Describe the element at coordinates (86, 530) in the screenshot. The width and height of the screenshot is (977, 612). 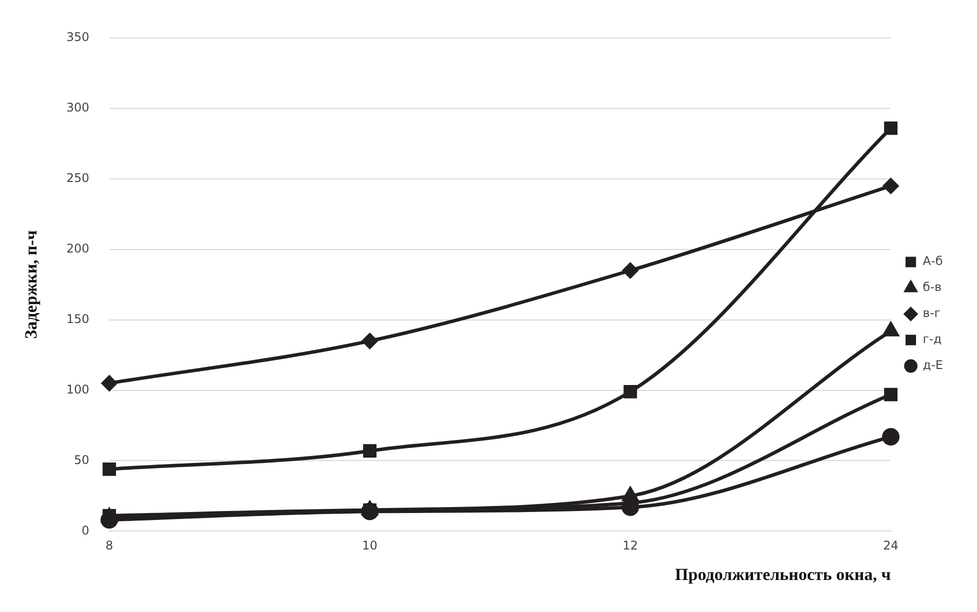
I see `y-tick-label: 0` at that location.